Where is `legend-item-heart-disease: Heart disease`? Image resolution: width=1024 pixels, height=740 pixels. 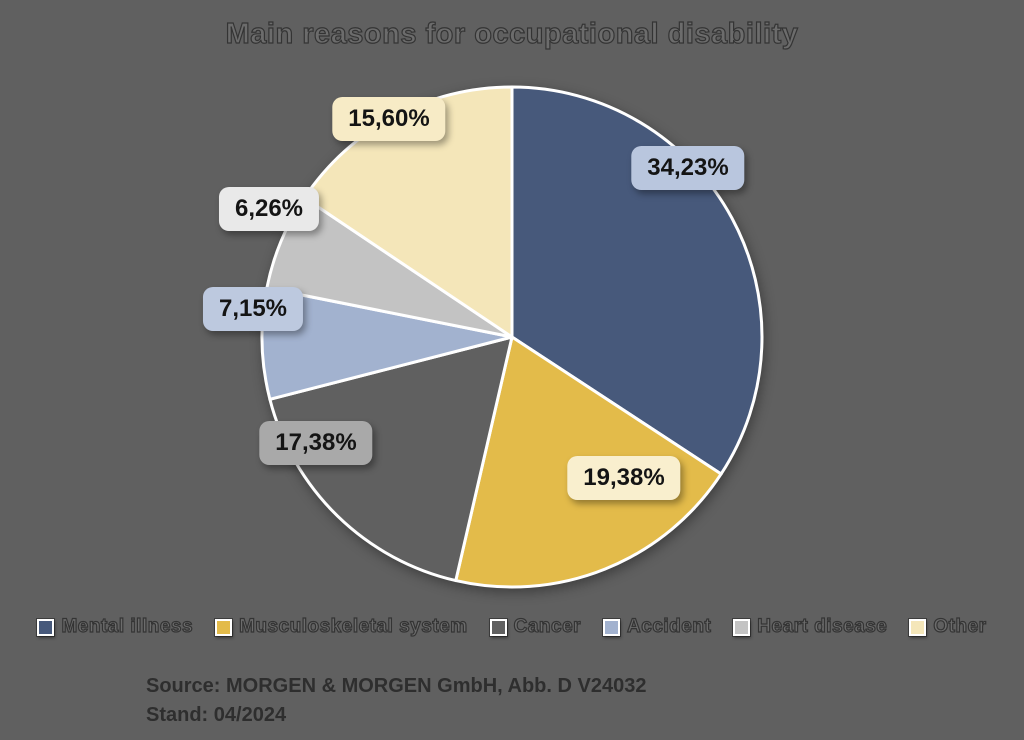 legend-item-heart-disease: Heart disease is located at coordinates (810, 626).